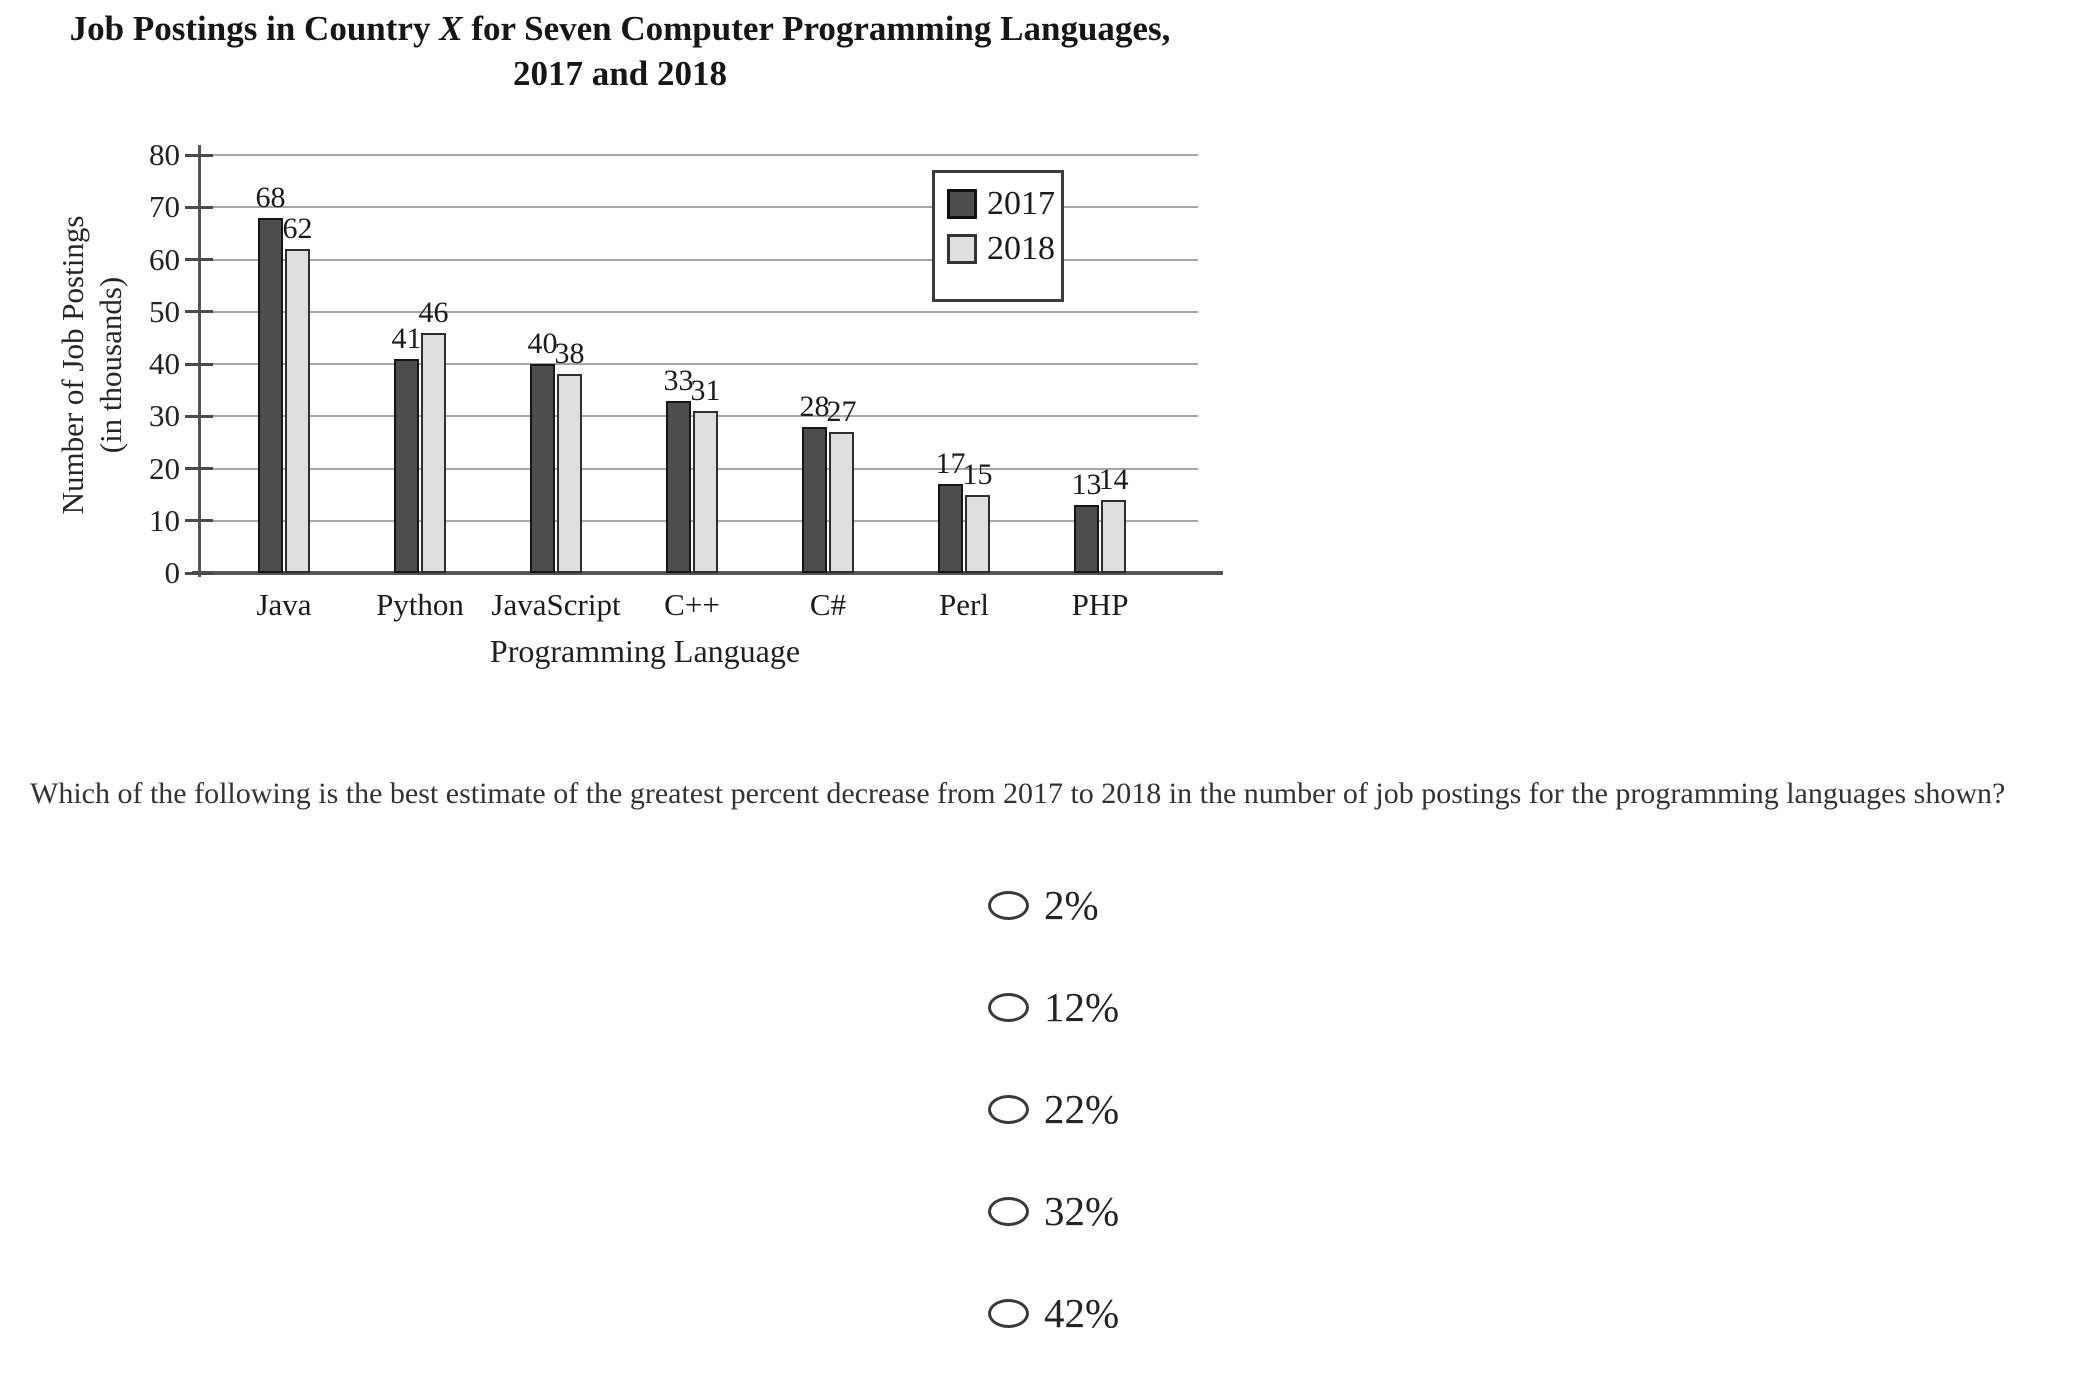  Describe the element at coordinates (620, 73) in the screenshot. I see `chart-title-line2: 2017 and 2018` at that location.